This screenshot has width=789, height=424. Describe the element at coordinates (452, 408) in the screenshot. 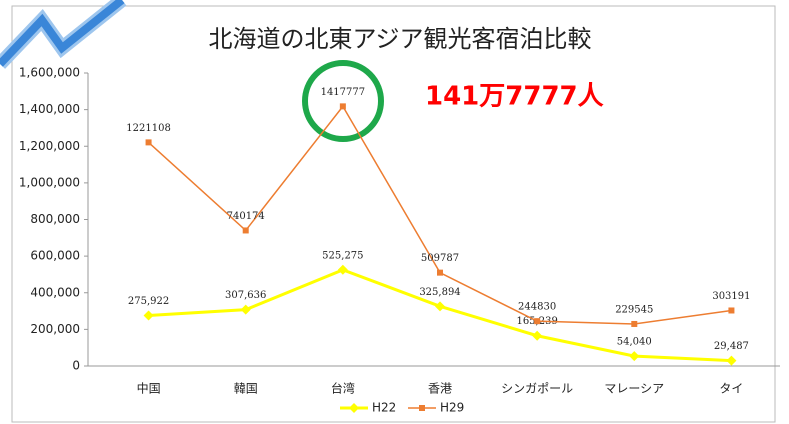

I see `legend-label: H29` at that location.